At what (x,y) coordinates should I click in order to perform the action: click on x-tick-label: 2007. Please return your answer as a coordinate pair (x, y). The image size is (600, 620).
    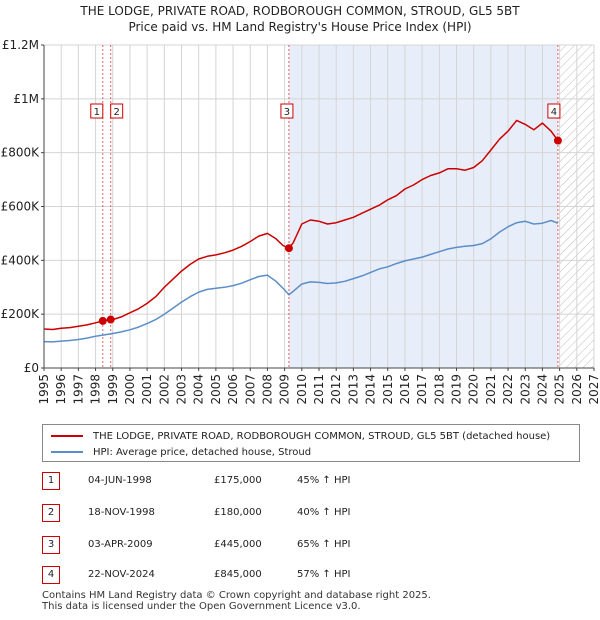
    Looking at the image, I should click on (250, 389).